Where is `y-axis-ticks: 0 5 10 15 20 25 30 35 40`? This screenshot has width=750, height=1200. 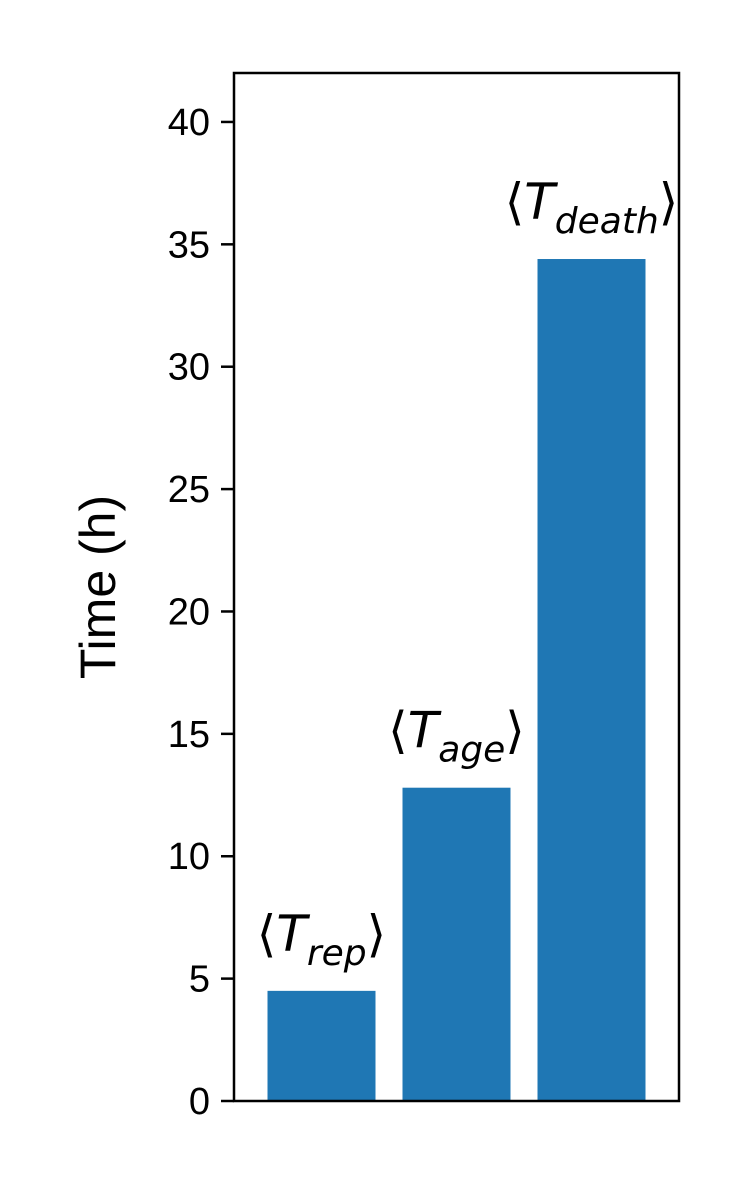 y-axis-ticks: 0 5 10 15 20 25 30 35 40 is located at coordinates (201, 612).